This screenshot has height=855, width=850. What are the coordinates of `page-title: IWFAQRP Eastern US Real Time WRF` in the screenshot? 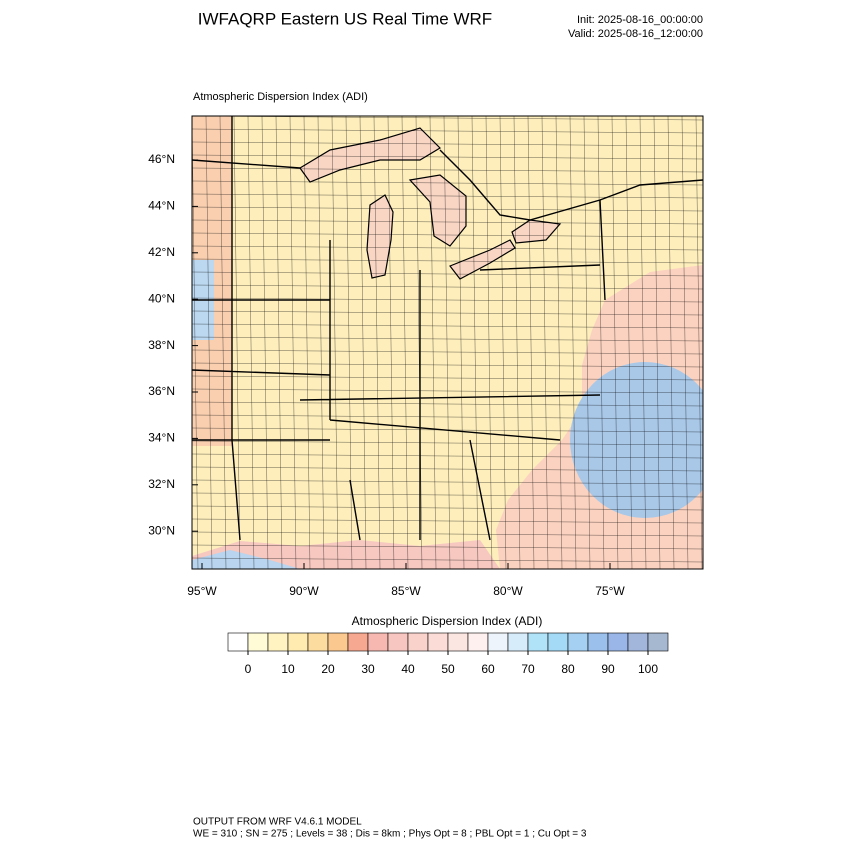 It's located at (345, 18).